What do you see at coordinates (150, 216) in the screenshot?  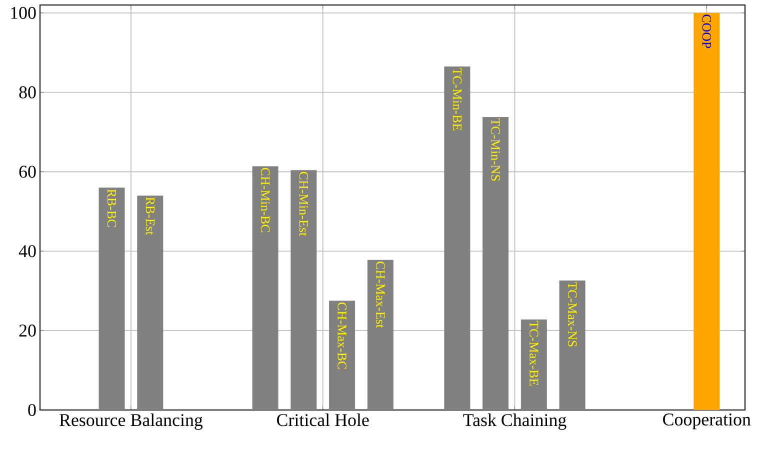 I see `series-label: RB-Est` at bounding box center [150, 216].